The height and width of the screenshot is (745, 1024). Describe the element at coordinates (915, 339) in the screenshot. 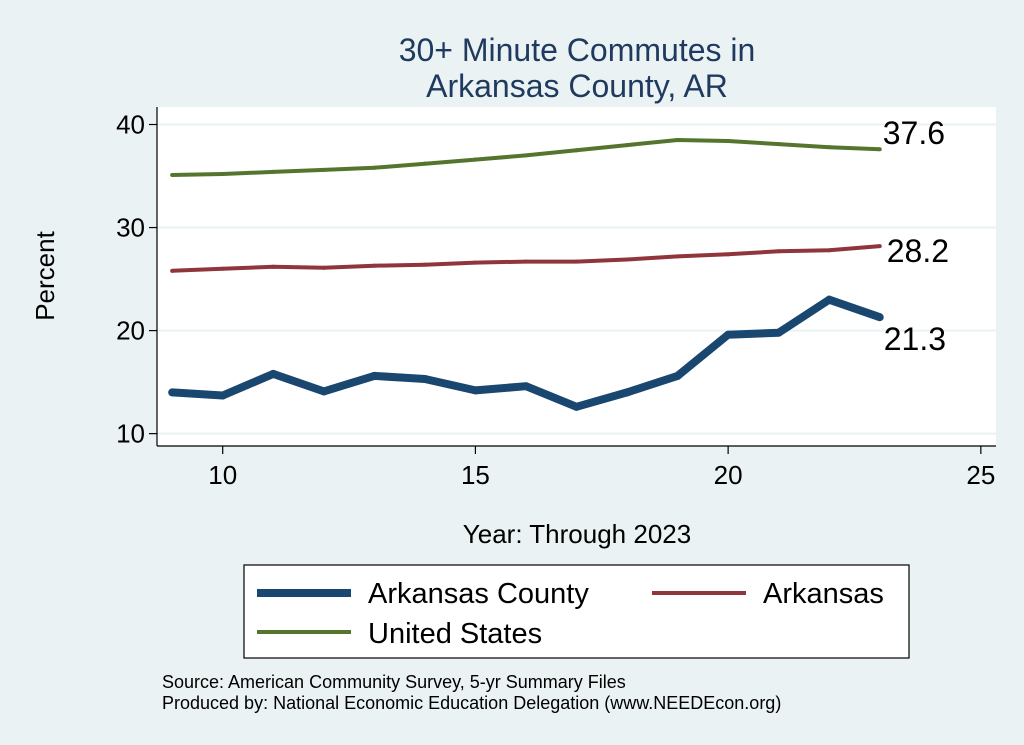

I see `end-label-arkansas-county: 21.3` at that location.